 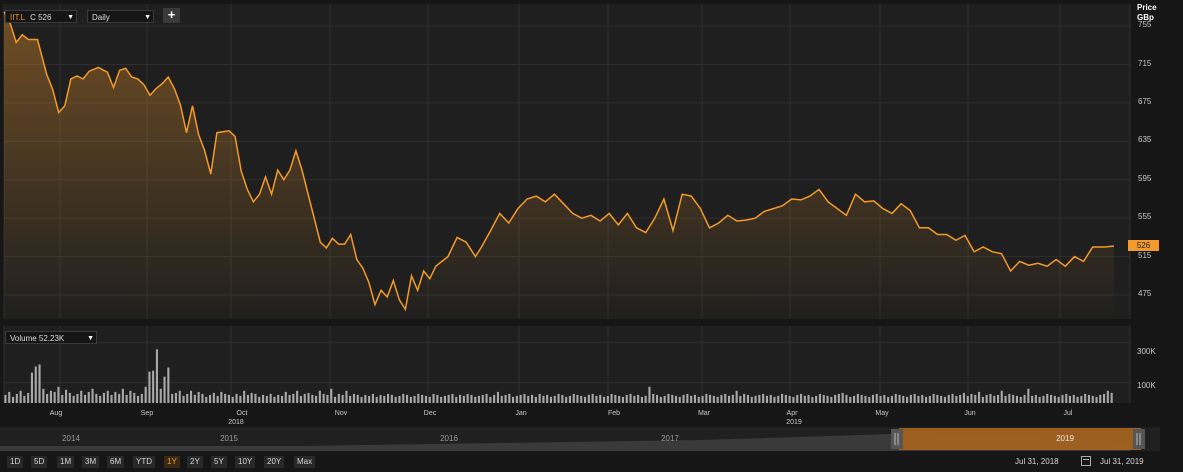 What do you see at coordinates (195, 462) in the screenshot?
I see `range-button-2y: 2Y` at bounding box center [195, 462].